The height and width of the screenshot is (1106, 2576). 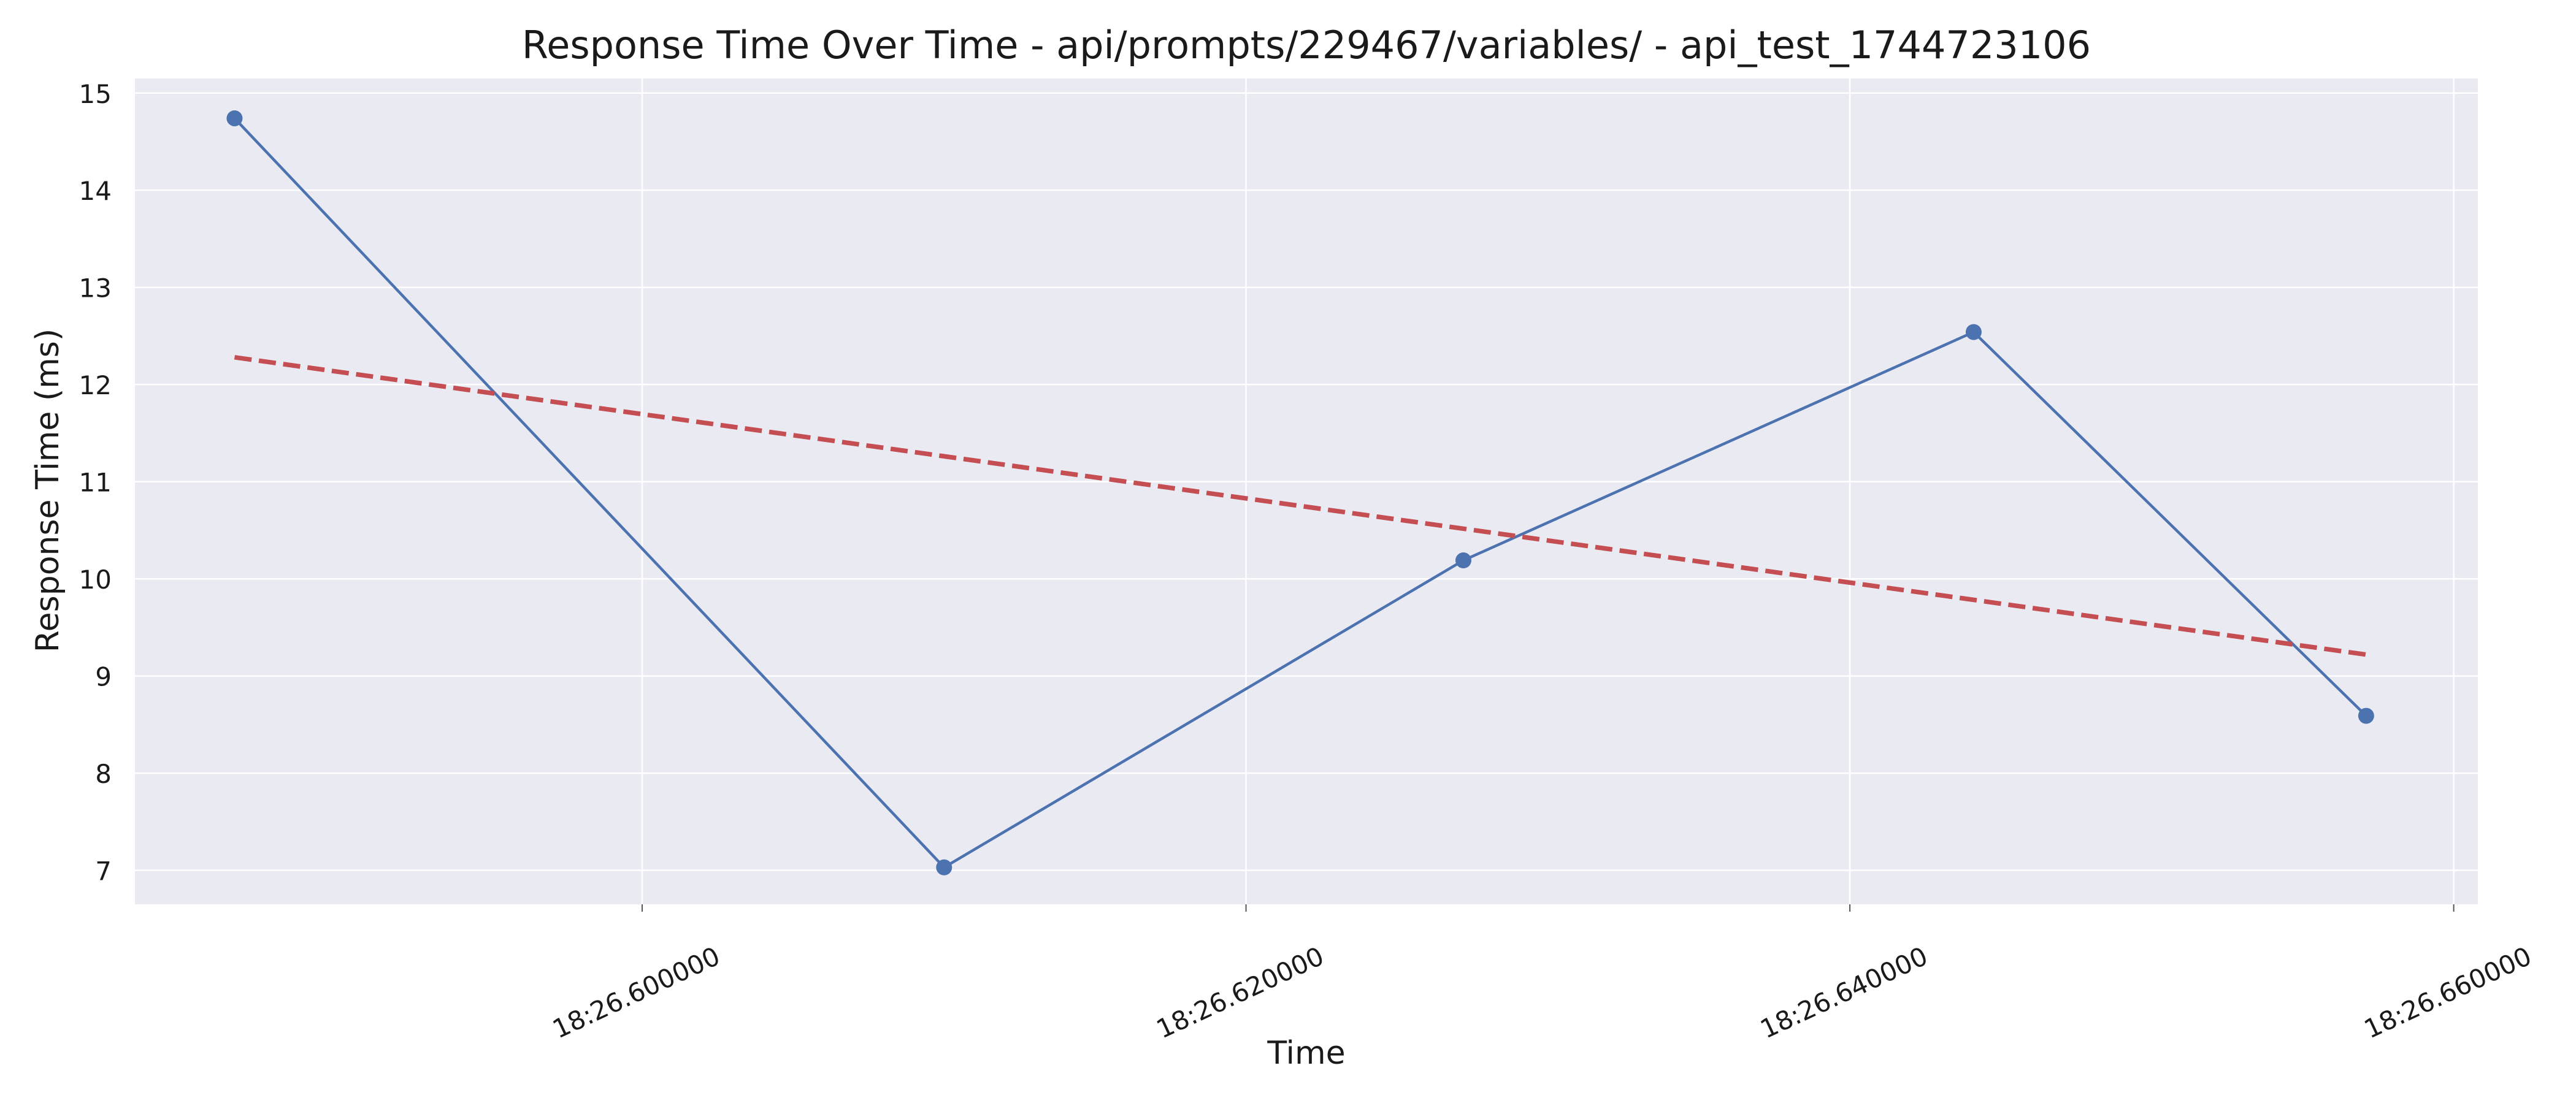 What do you see at coordinates (95, 191) in the screenshot?
I see `y-tick-label: 14` at bounding box center [95, 191].